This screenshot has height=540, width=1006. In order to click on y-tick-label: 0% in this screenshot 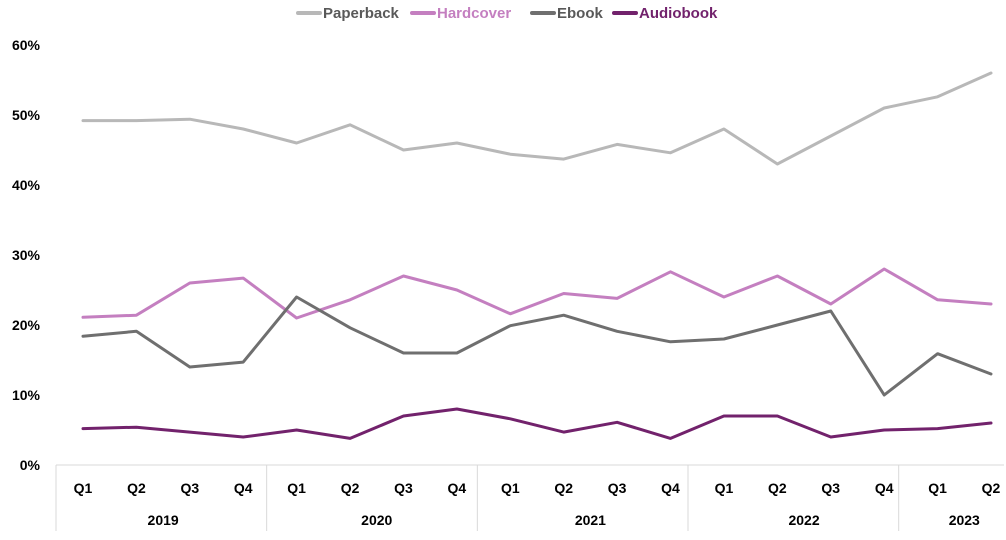, I will do `click(30, 465)`.